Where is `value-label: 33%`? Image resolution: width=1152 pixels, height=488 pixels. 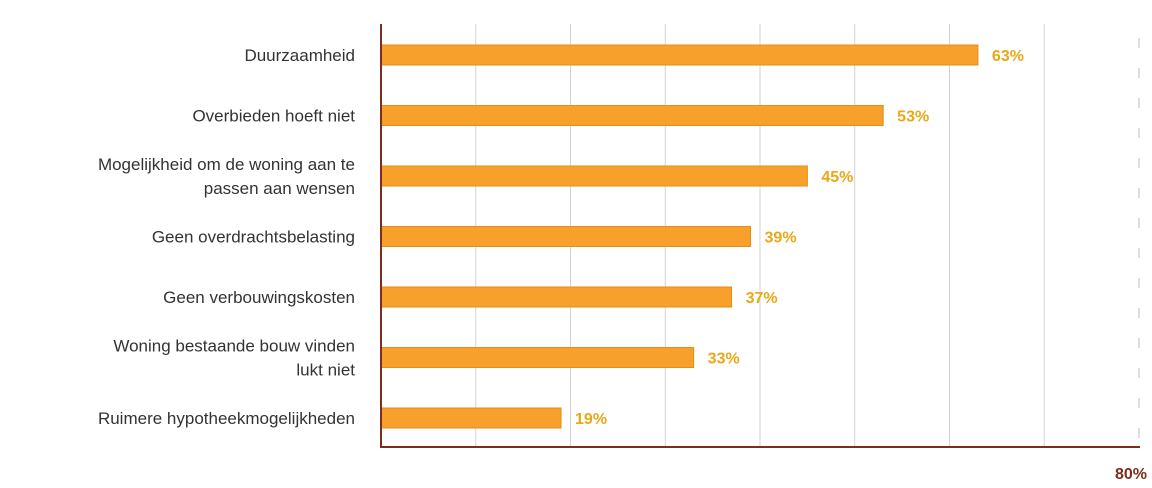
value-label: 33% is located at coordinates (724, 359).